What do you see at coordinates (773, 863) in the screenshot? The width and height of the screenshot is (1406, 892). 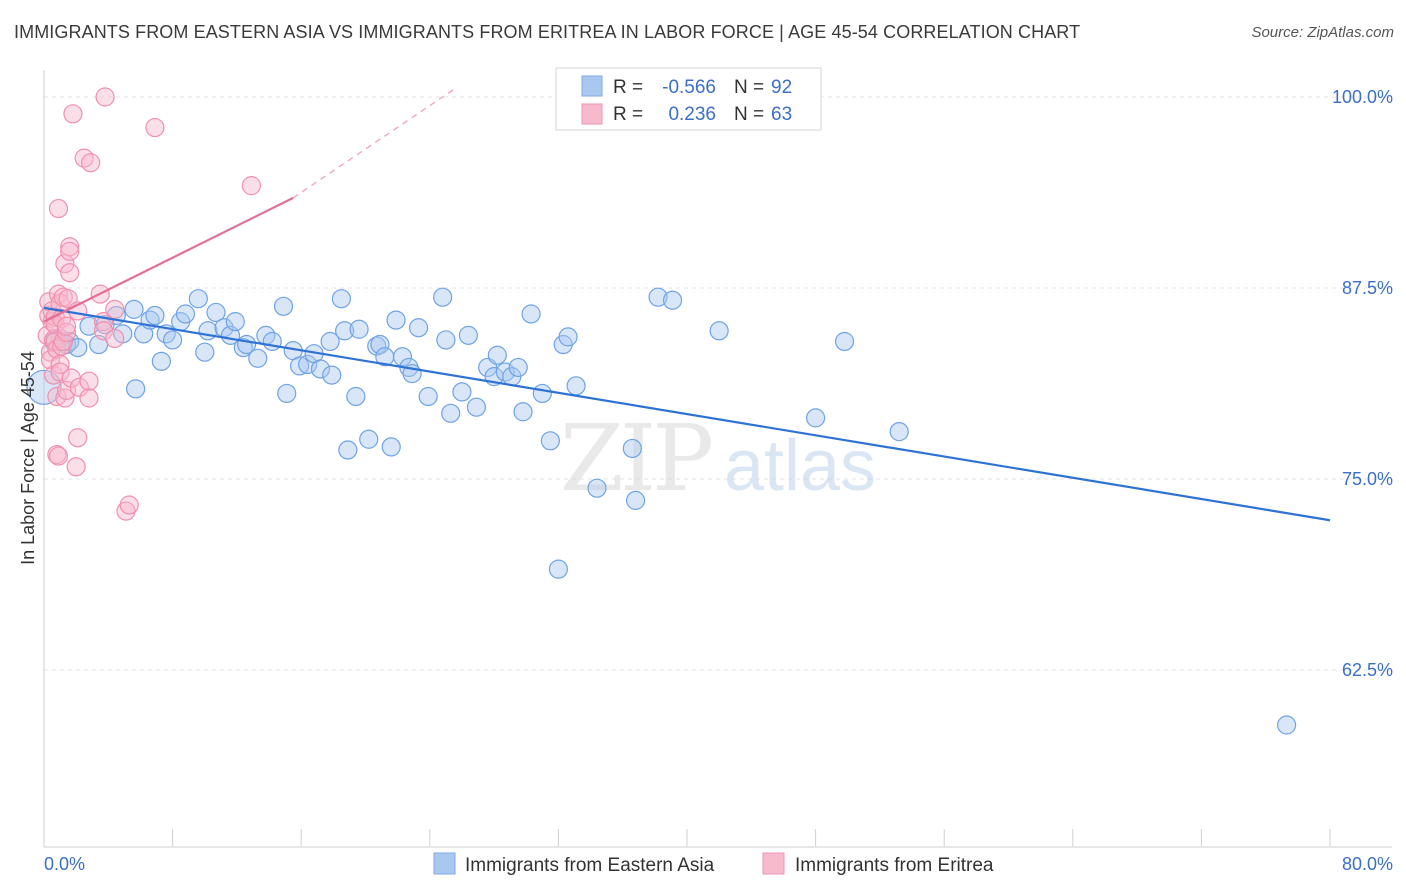 I see `bottom-legend-swatch-eritrea` at bounding box center [773, 863].